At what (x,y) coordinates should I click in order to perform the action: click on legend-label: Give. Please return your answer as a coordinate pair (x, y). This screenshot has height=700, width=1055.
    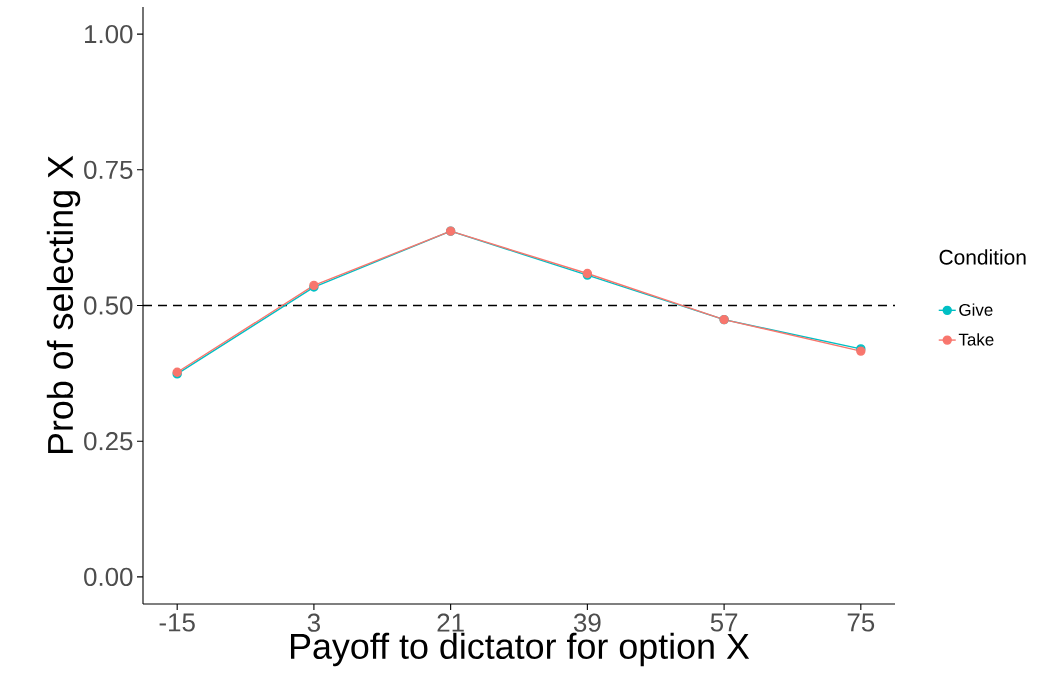
    Looking at the image, I should click on (976, 309).